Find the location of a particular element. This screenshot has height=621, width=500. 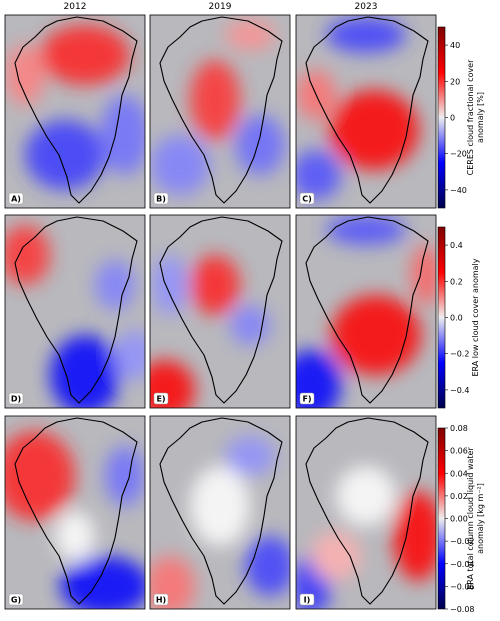

map-panel: A) is located at coordinates (75, 111).